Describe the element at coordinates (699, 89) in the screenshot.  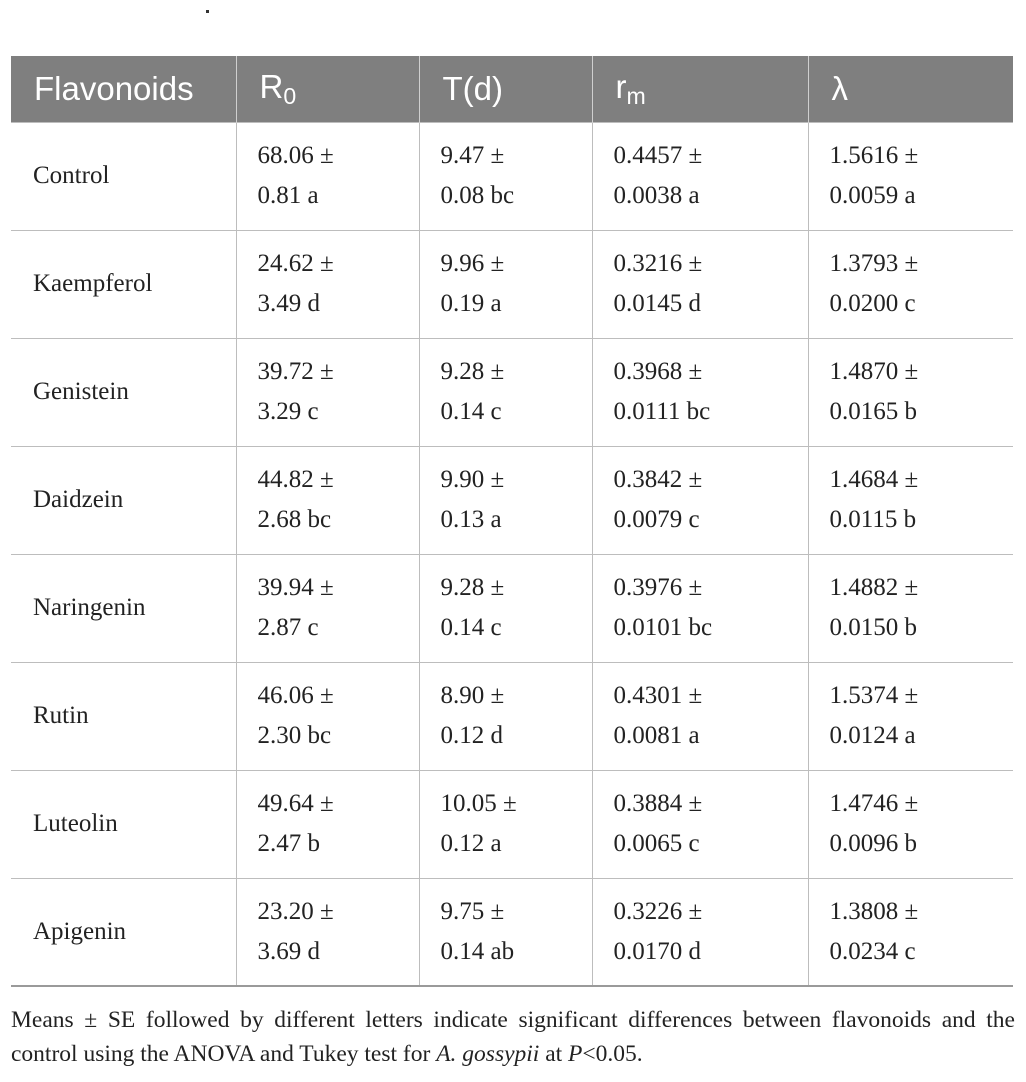
I see `header-rm: rm` at that location.